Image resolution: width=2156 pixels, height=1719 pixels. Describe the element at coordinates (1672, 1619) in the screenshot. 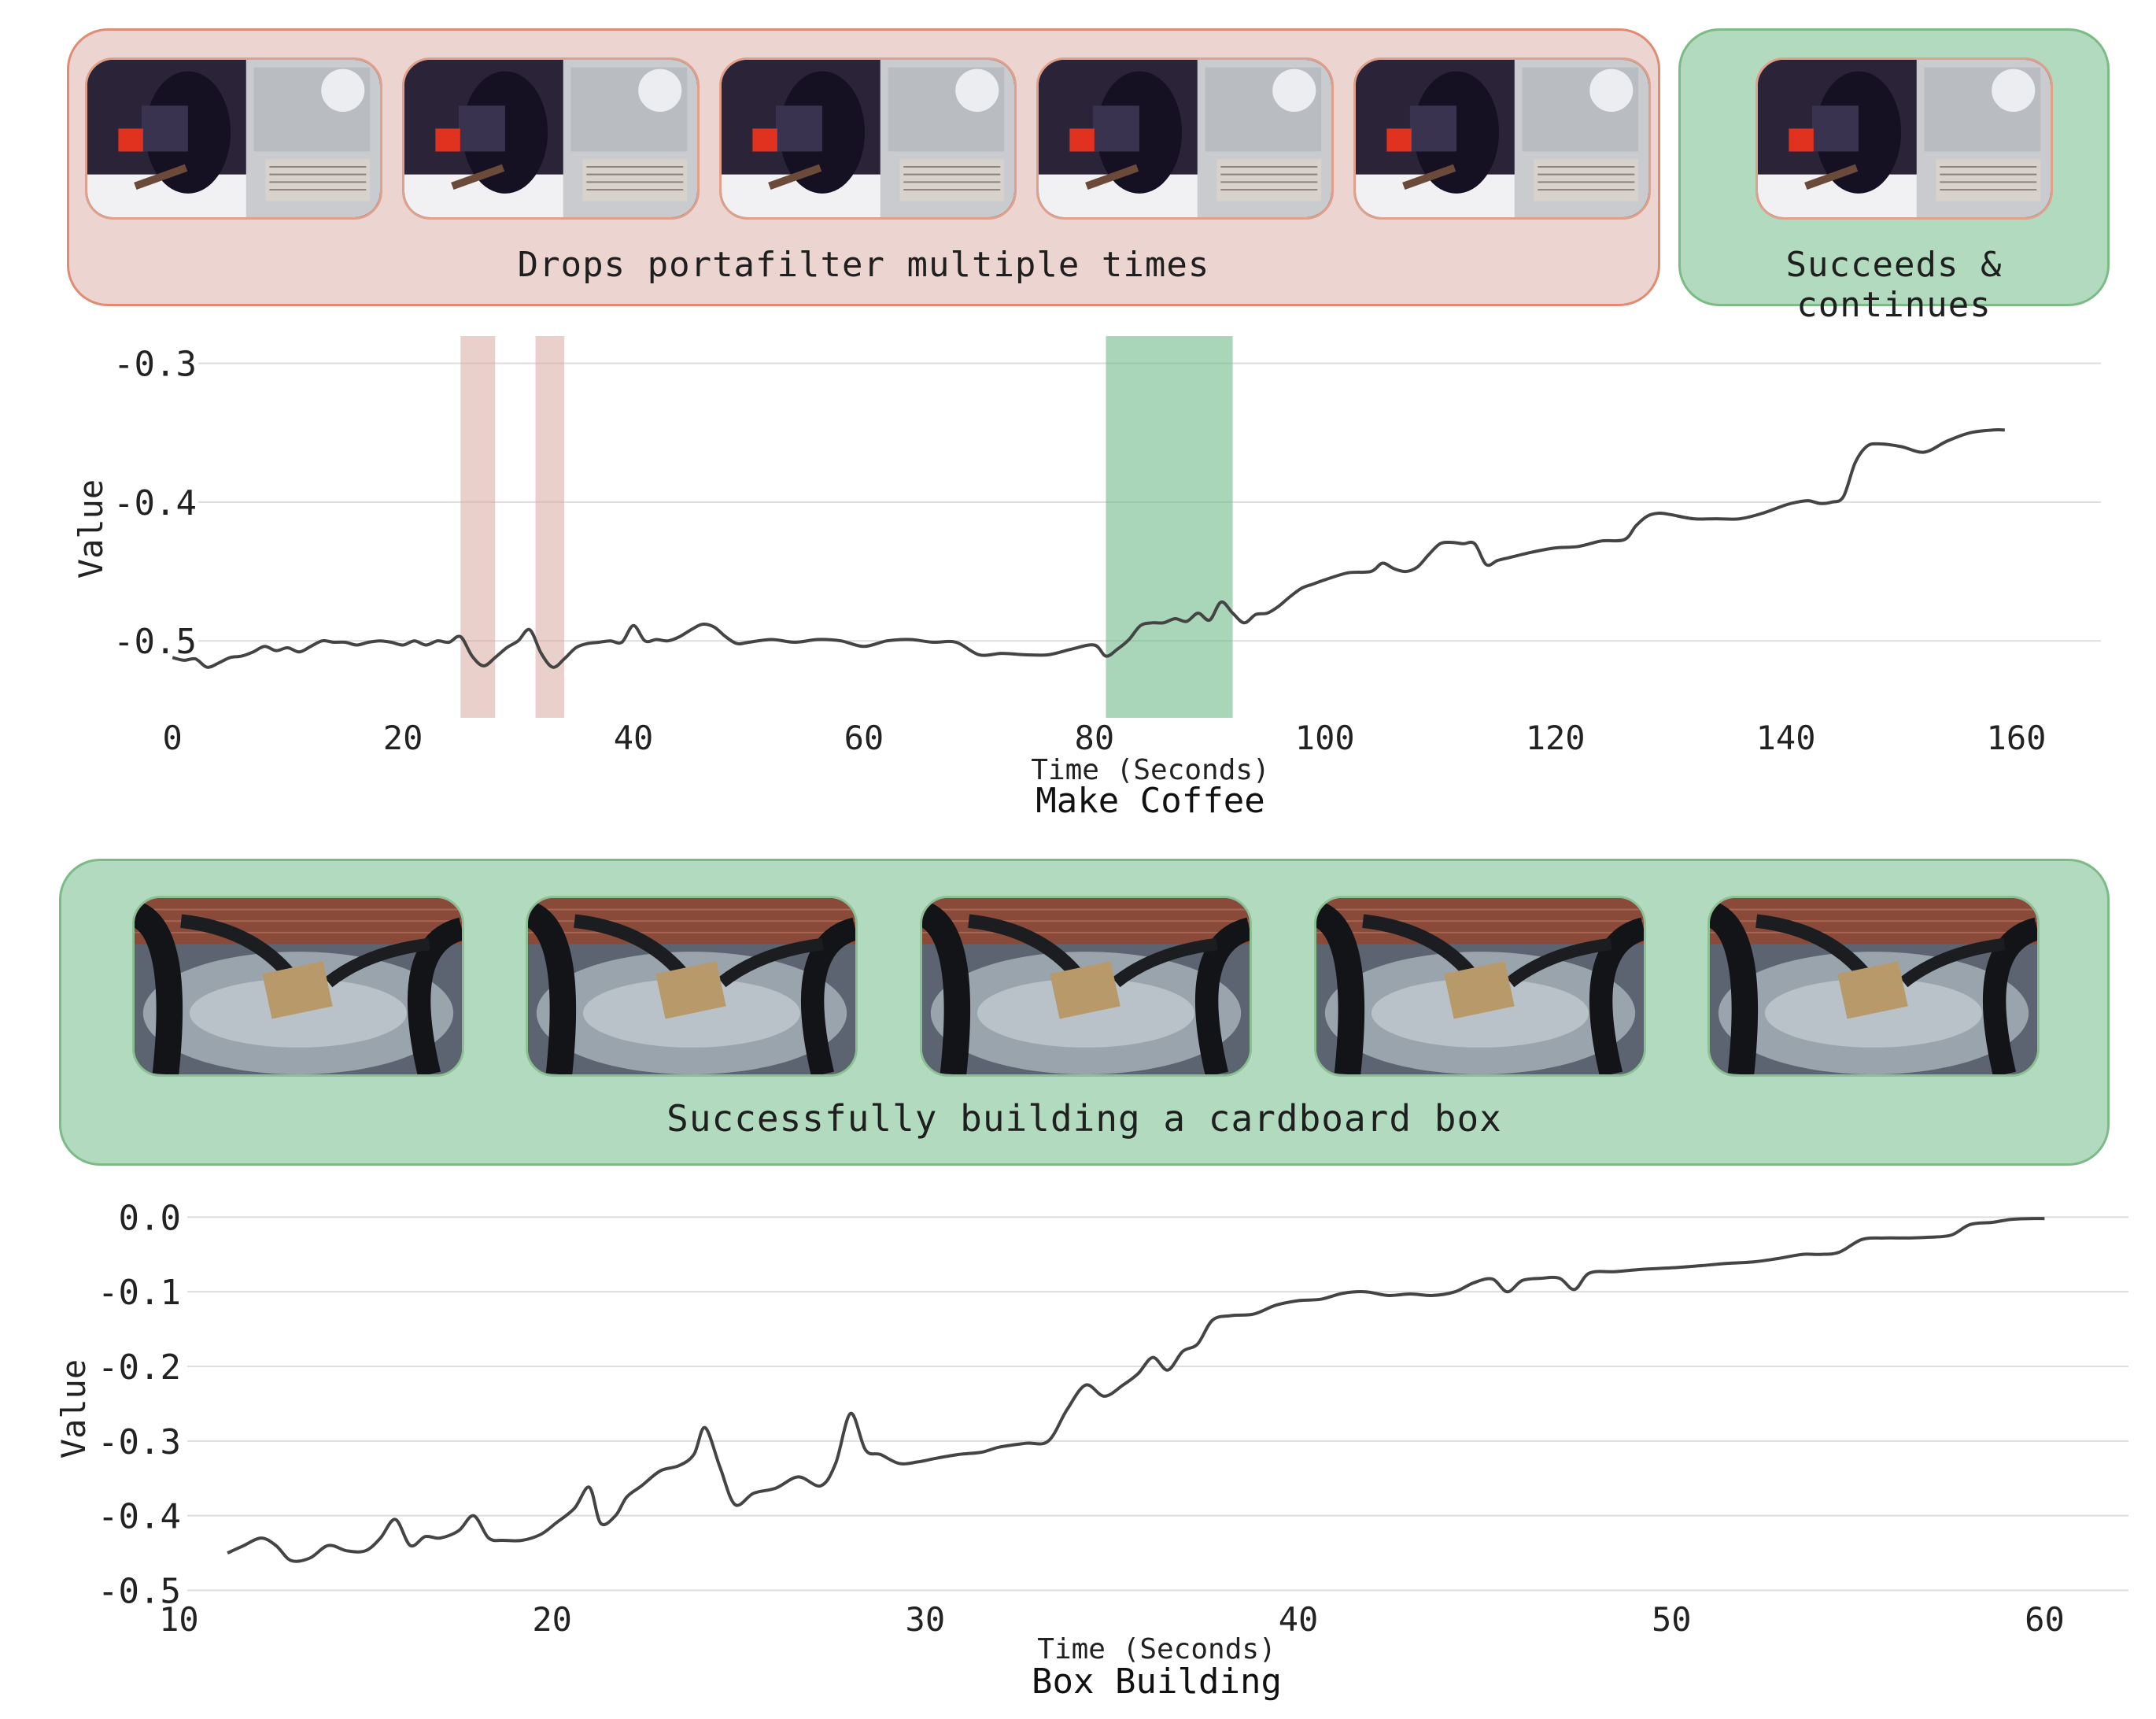

I see `x-tick-label: 50` at that location.